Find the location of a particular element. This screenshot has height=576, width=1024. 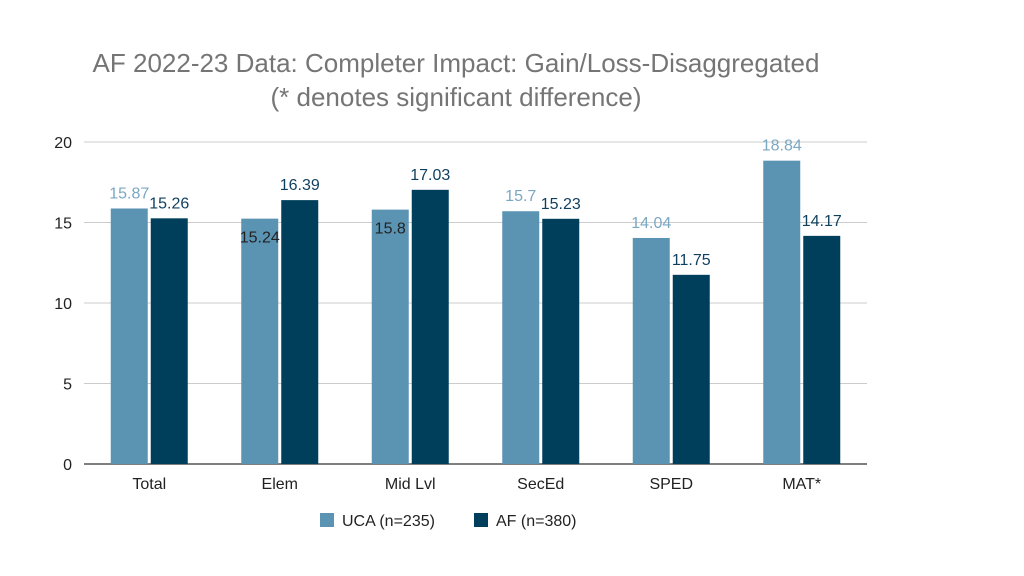

data-label: 15.26 is located at coordinates (169, 203).